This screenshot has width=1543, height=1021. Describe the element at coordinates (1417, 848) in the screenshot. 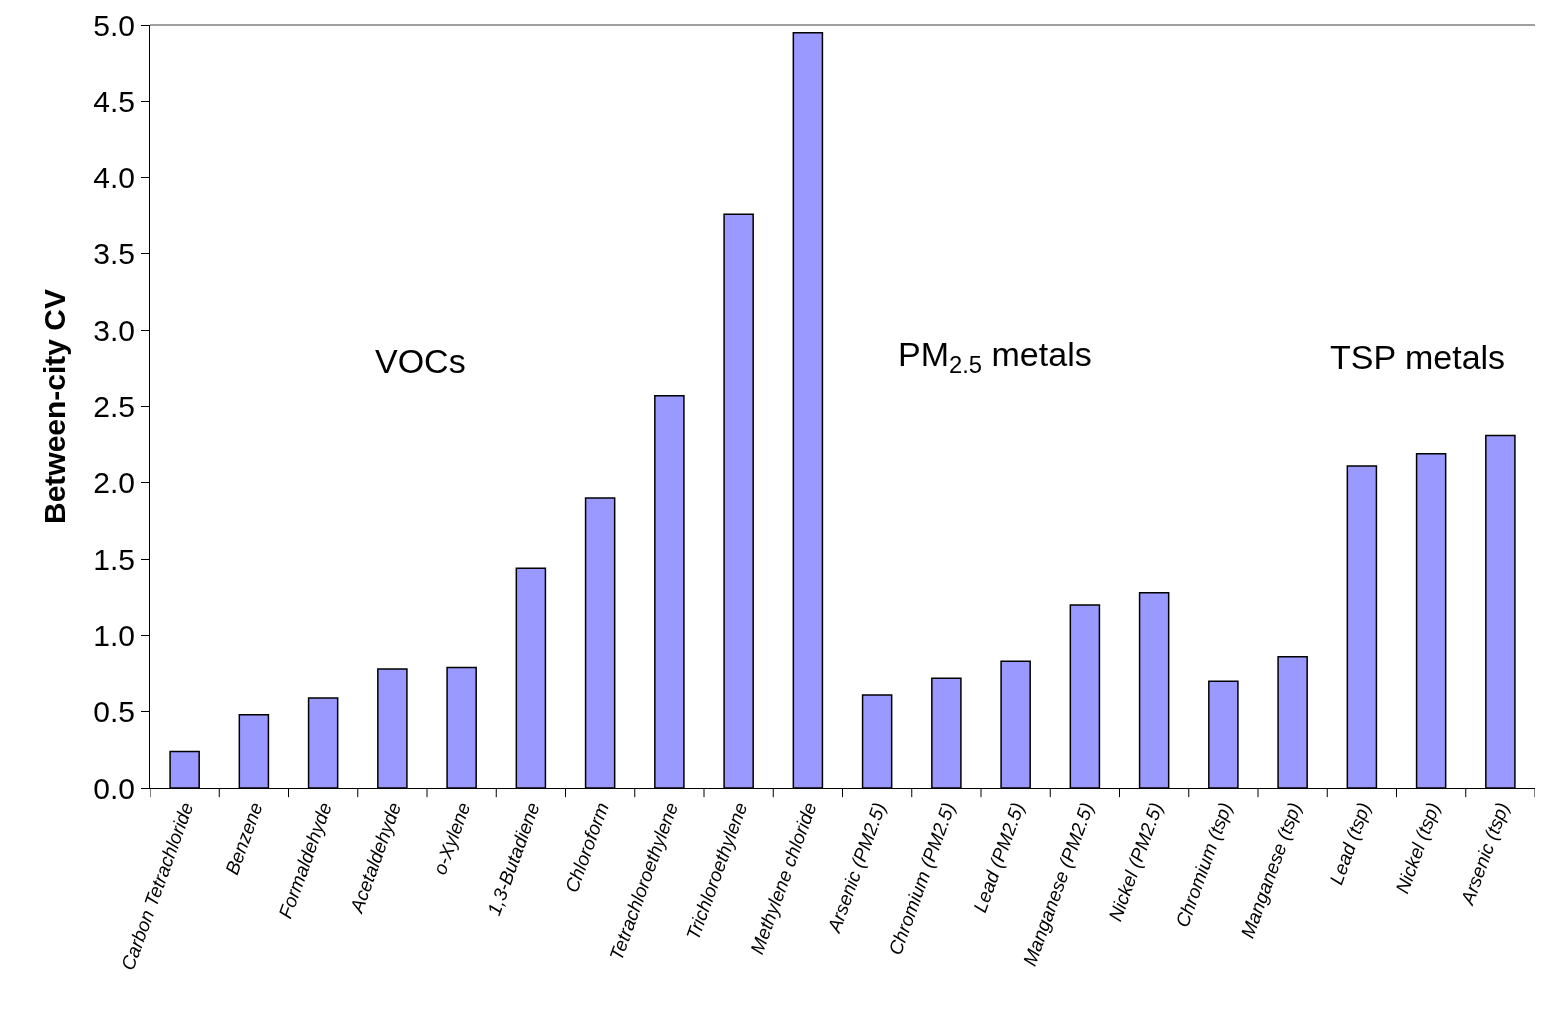

I see `x-tick-label: Nickel (tsp)` at that location.